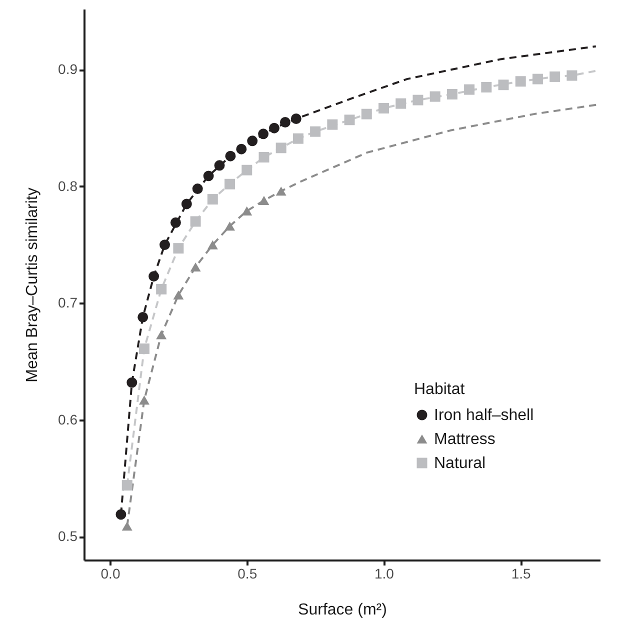 This screenshot has height=623, width=624. I want to click on y-tick-label: 0.6, so click(68, 419).